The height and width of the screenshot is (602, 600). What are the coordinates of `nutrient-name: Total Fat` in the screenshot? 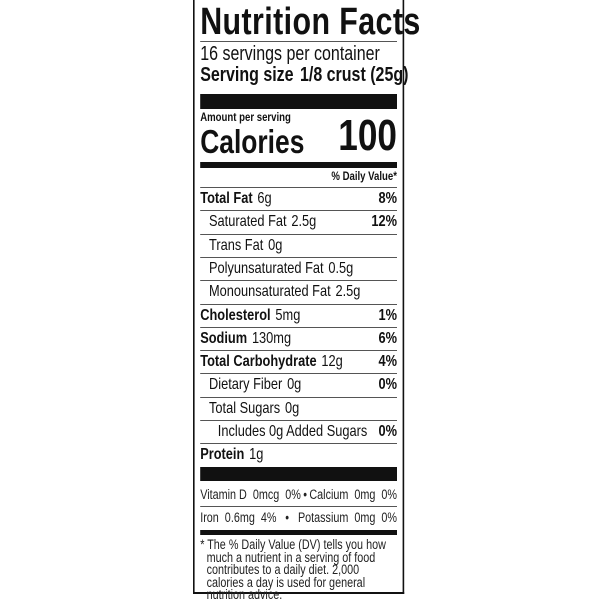 It's located at (226, 198).